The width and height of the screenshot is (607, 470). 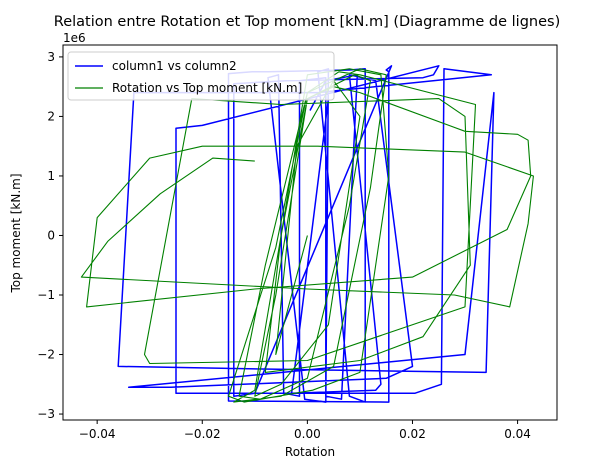 I want to click on y-tick-label: −3, so click(x=46, y=414).